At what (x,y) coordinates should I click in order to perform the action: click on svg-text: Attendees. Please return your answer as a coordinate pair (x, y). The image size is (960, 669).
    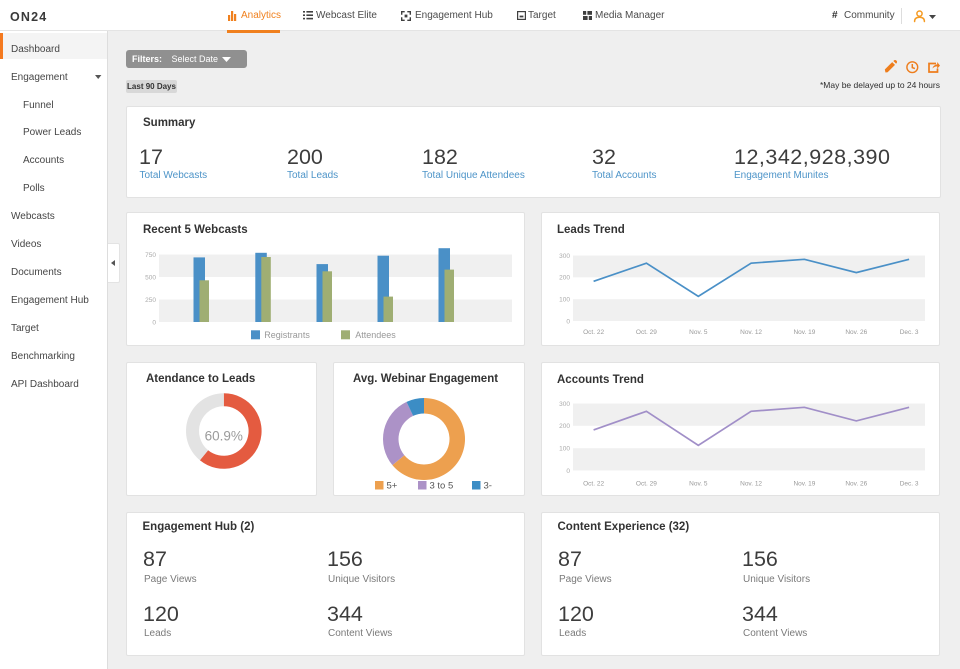
    Looking at the image, I should click on (375, 335).